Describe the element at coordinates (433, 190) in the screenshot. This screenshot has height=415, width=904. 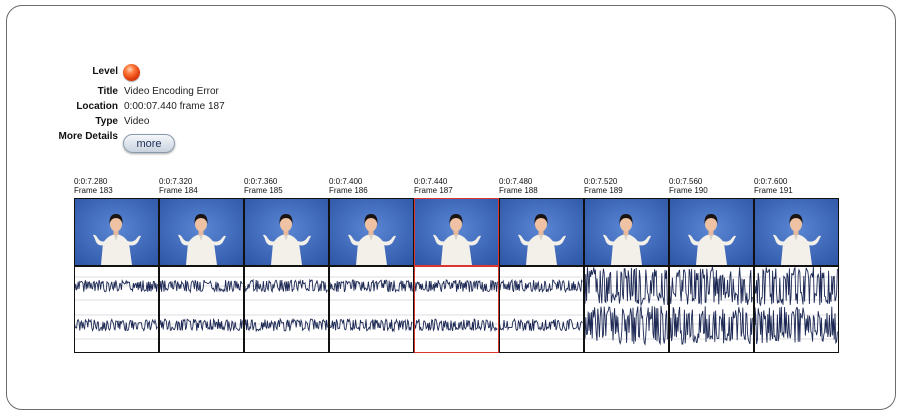
I see `frame-number: Frame 187` at that location.